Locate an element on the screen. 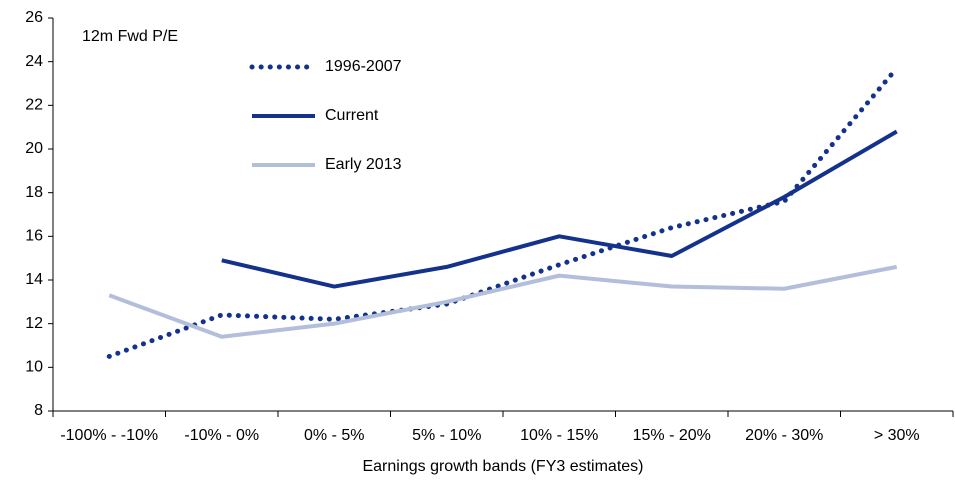  x-tick-label: 10% - 15% is located at coordinates (559, 435).